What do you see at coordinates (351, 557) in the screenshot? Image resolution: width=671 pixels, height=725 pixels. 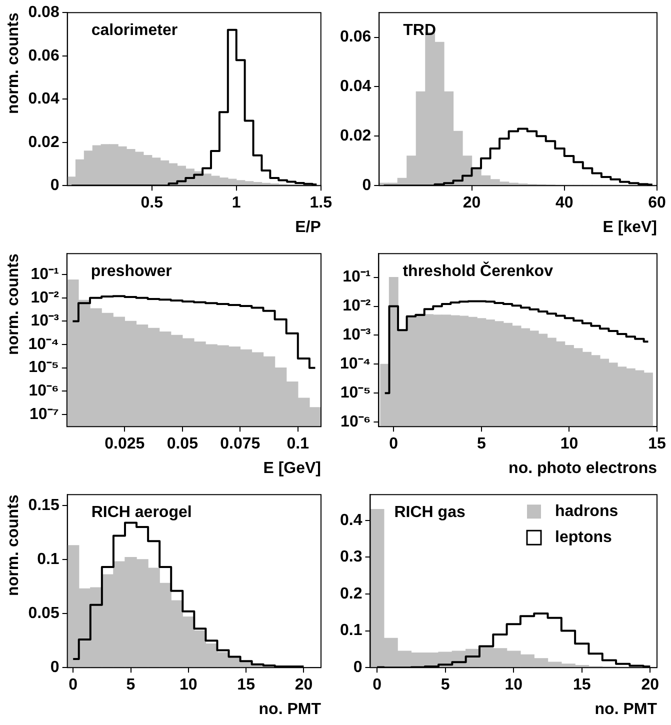 I see `y-tick-label: 0.3` at bounding box center [351, 557].